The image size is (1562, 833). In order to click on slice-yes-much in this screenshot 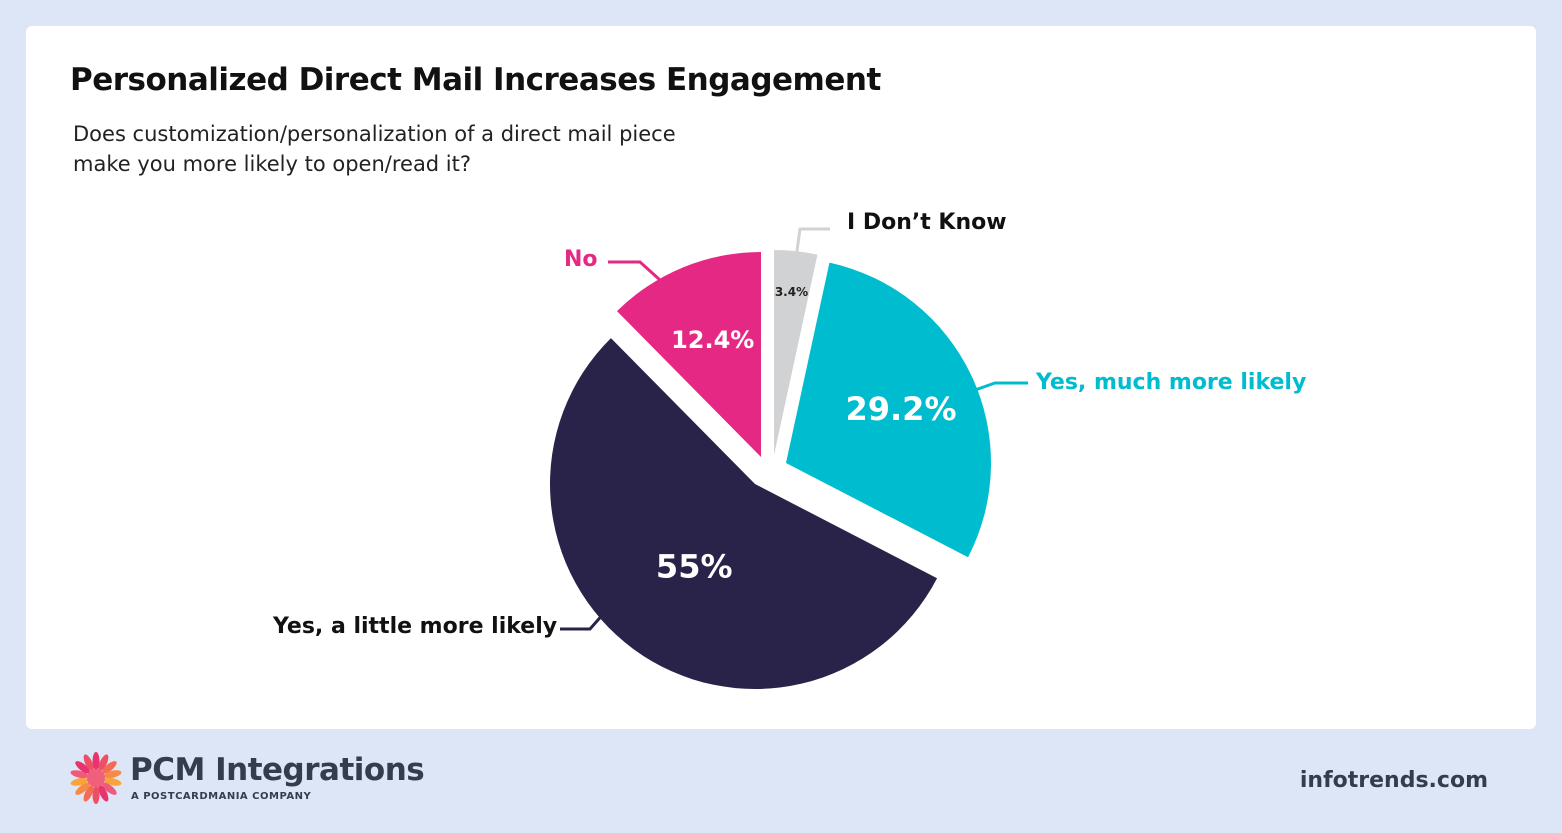, I will do `click(889, 410)`.